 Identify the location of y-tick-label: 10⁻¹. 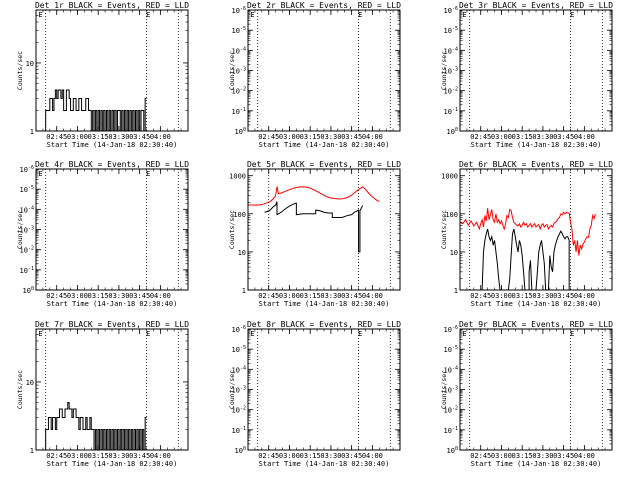
(239, 430).